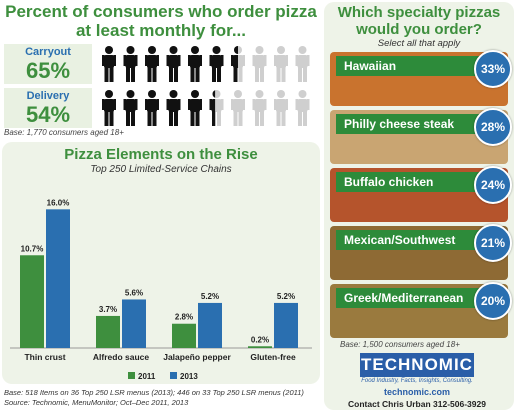 Image resolution: width=516 pixels, height=412 pixels. I want to click on bar-value-label: 5.6%, so click(134, 292).